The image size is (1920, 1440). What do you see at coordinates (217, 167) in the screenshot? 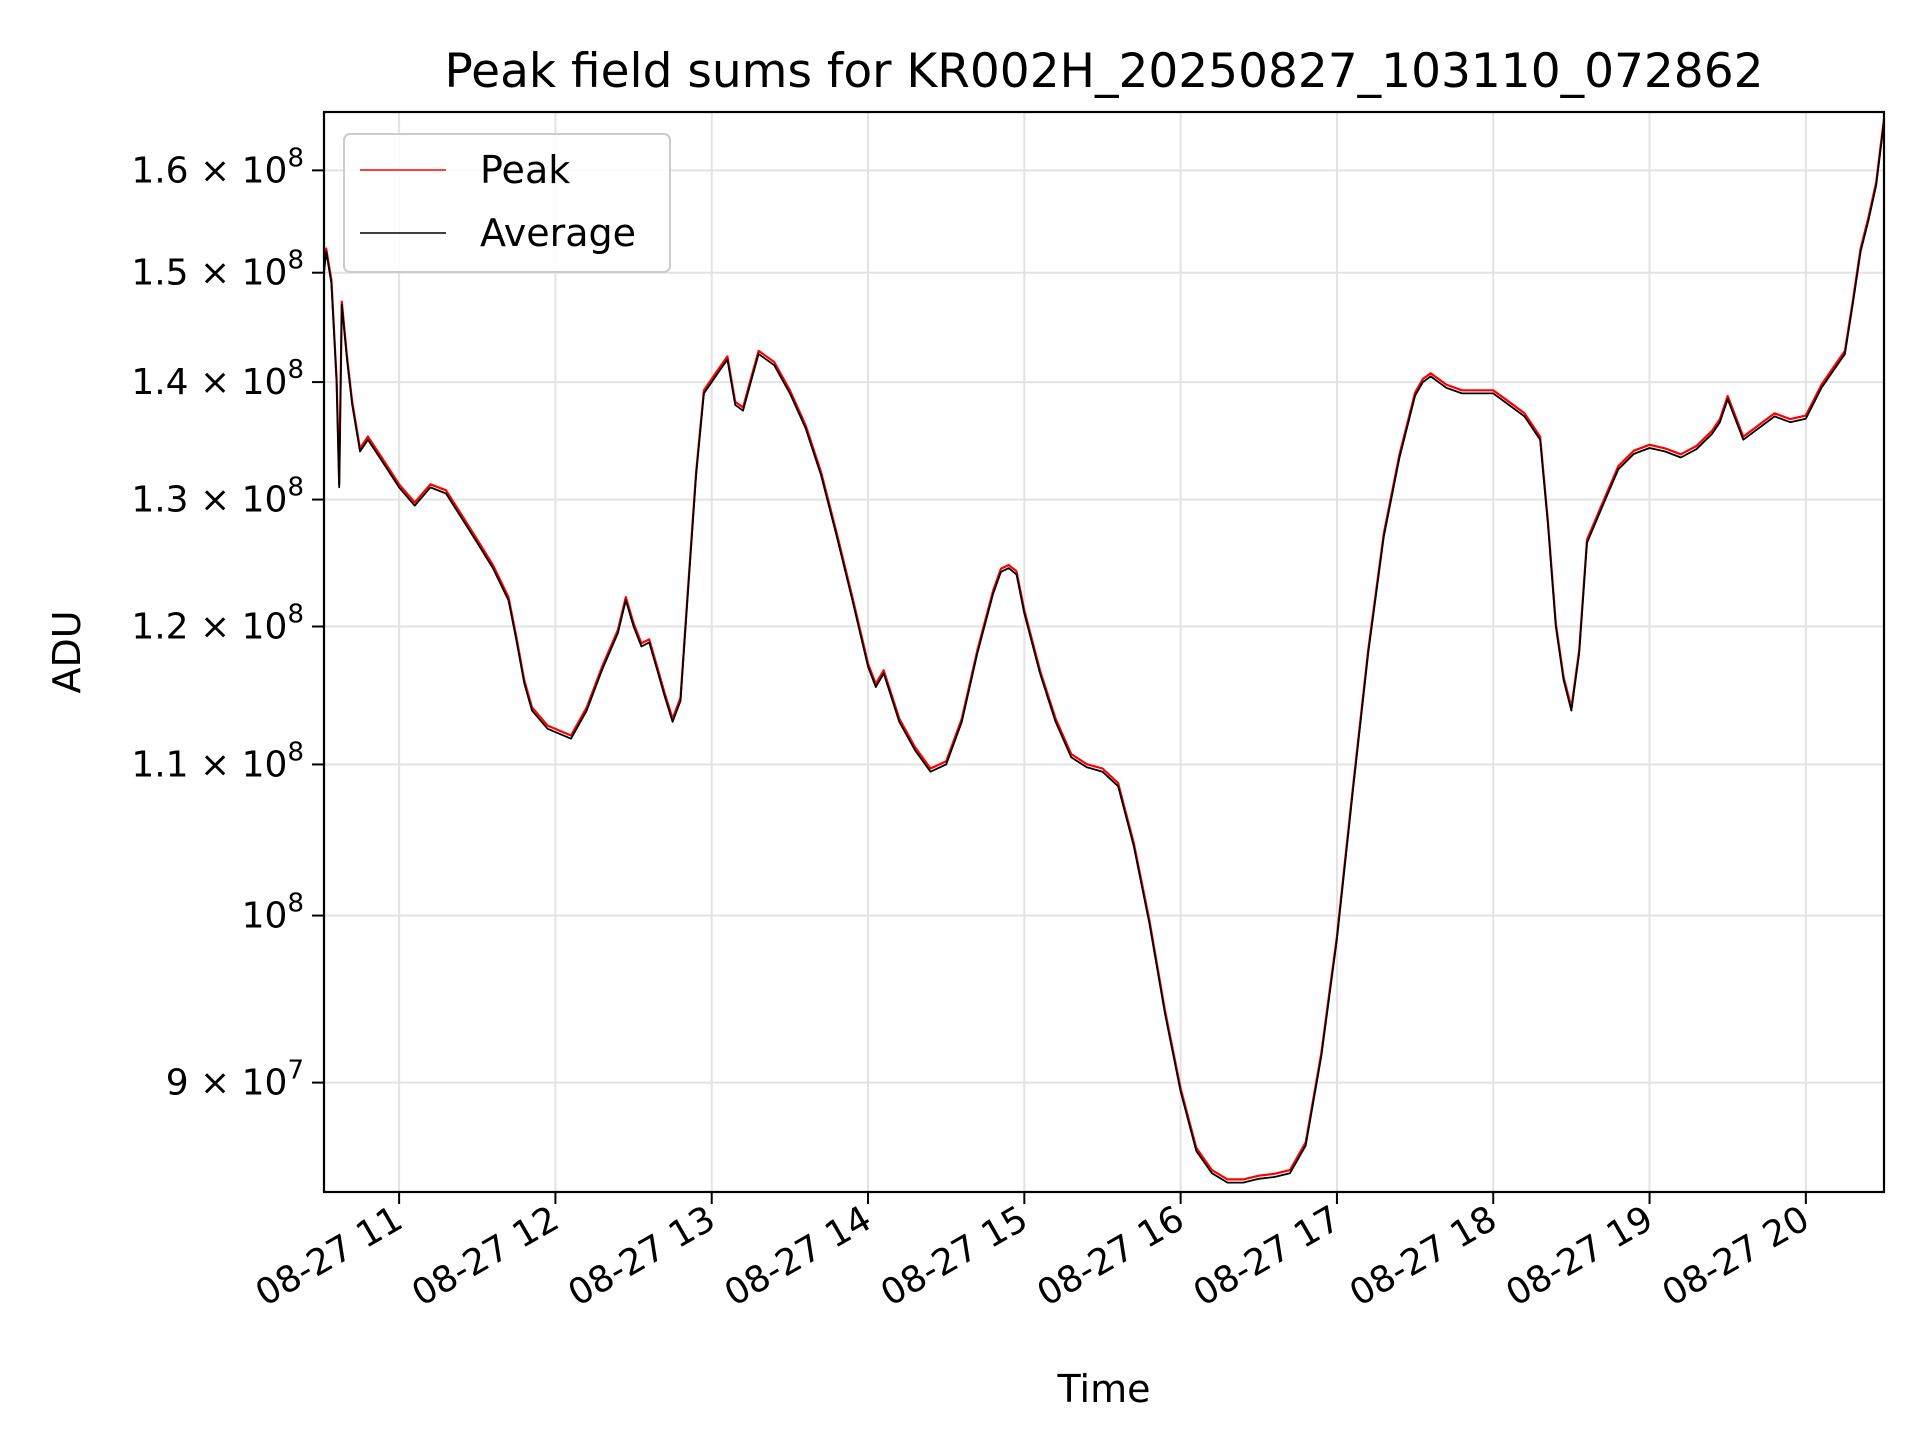
I see `y-tick-label: 1.6 × 108` at bounding box center [217, 167].